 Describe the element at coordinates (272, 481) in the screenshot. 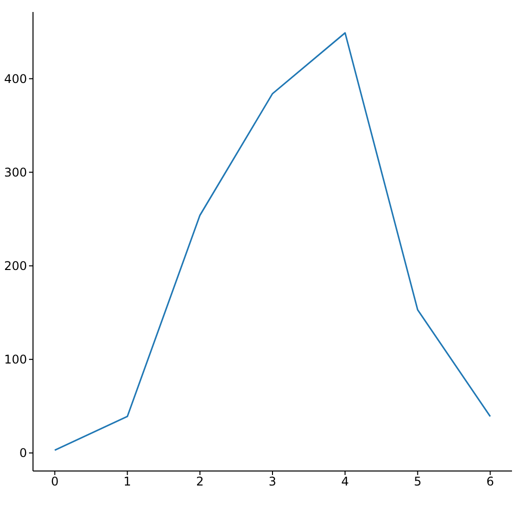

I see `x-tick-label: 3` at that location.